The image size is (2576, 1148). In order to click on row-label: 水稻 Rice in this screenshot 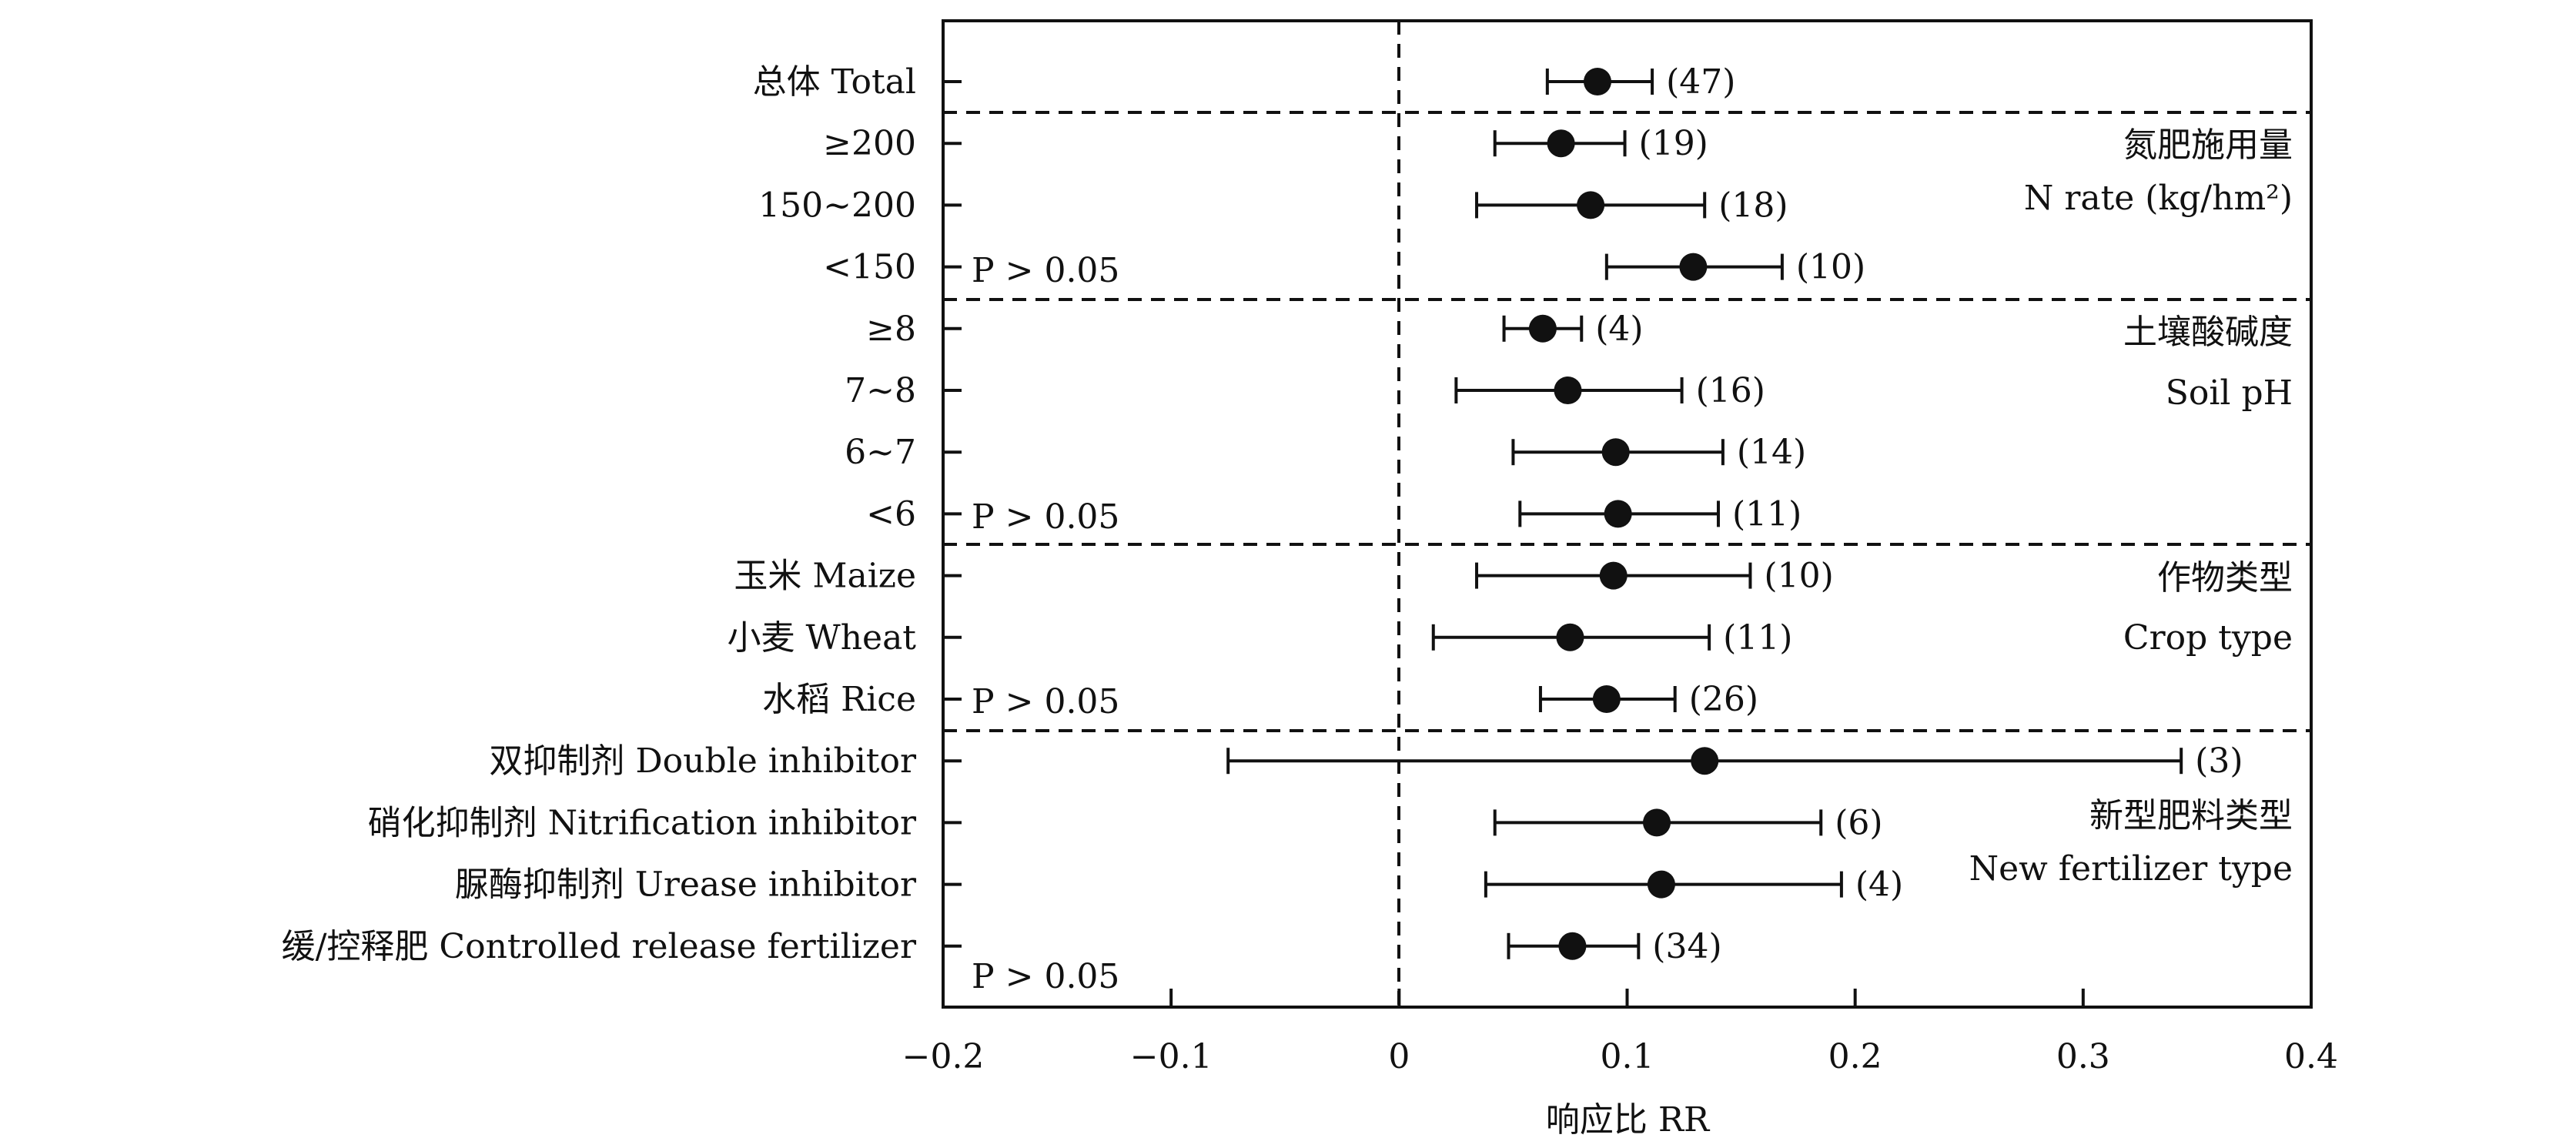, I will do `click(839, 699)`.